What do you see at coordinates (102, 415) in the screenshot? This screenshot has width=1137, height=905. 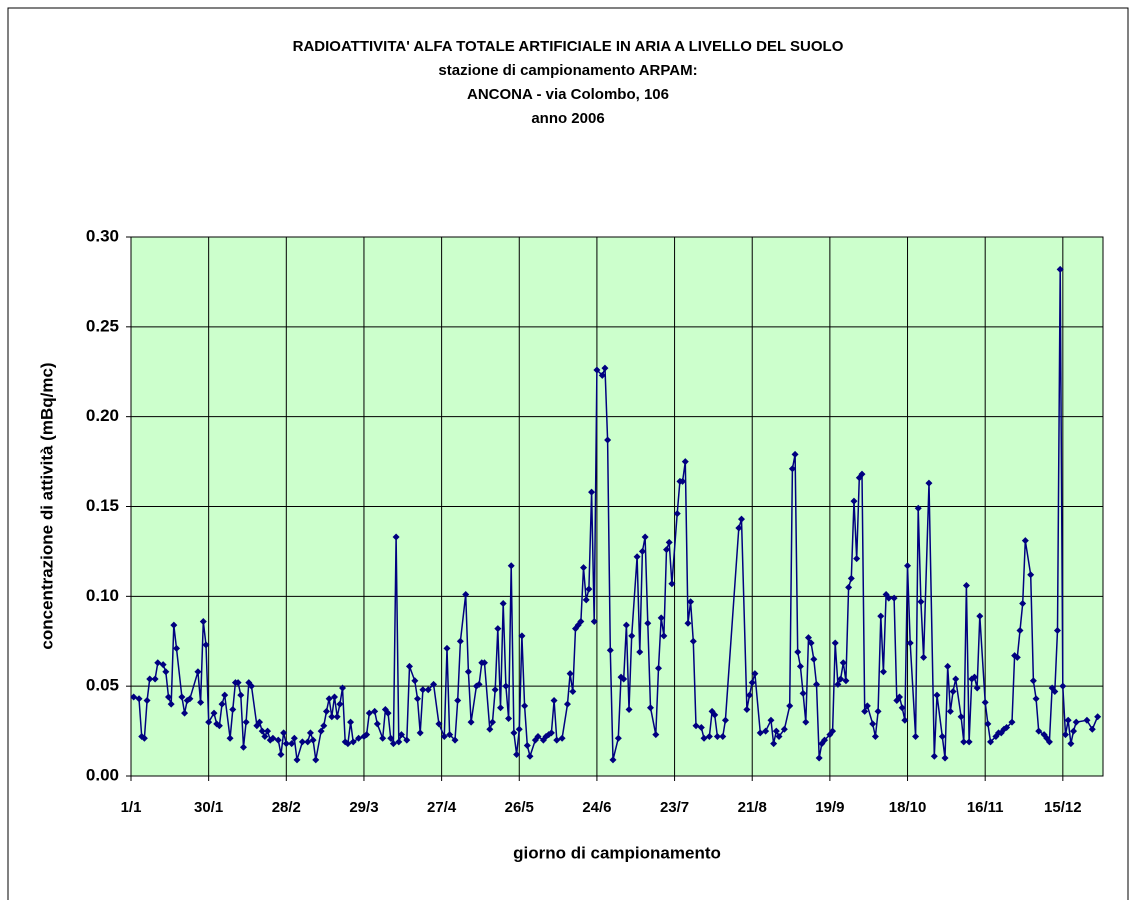 I see `y-tick-label: 0.20` at bounding box center [102, 415].